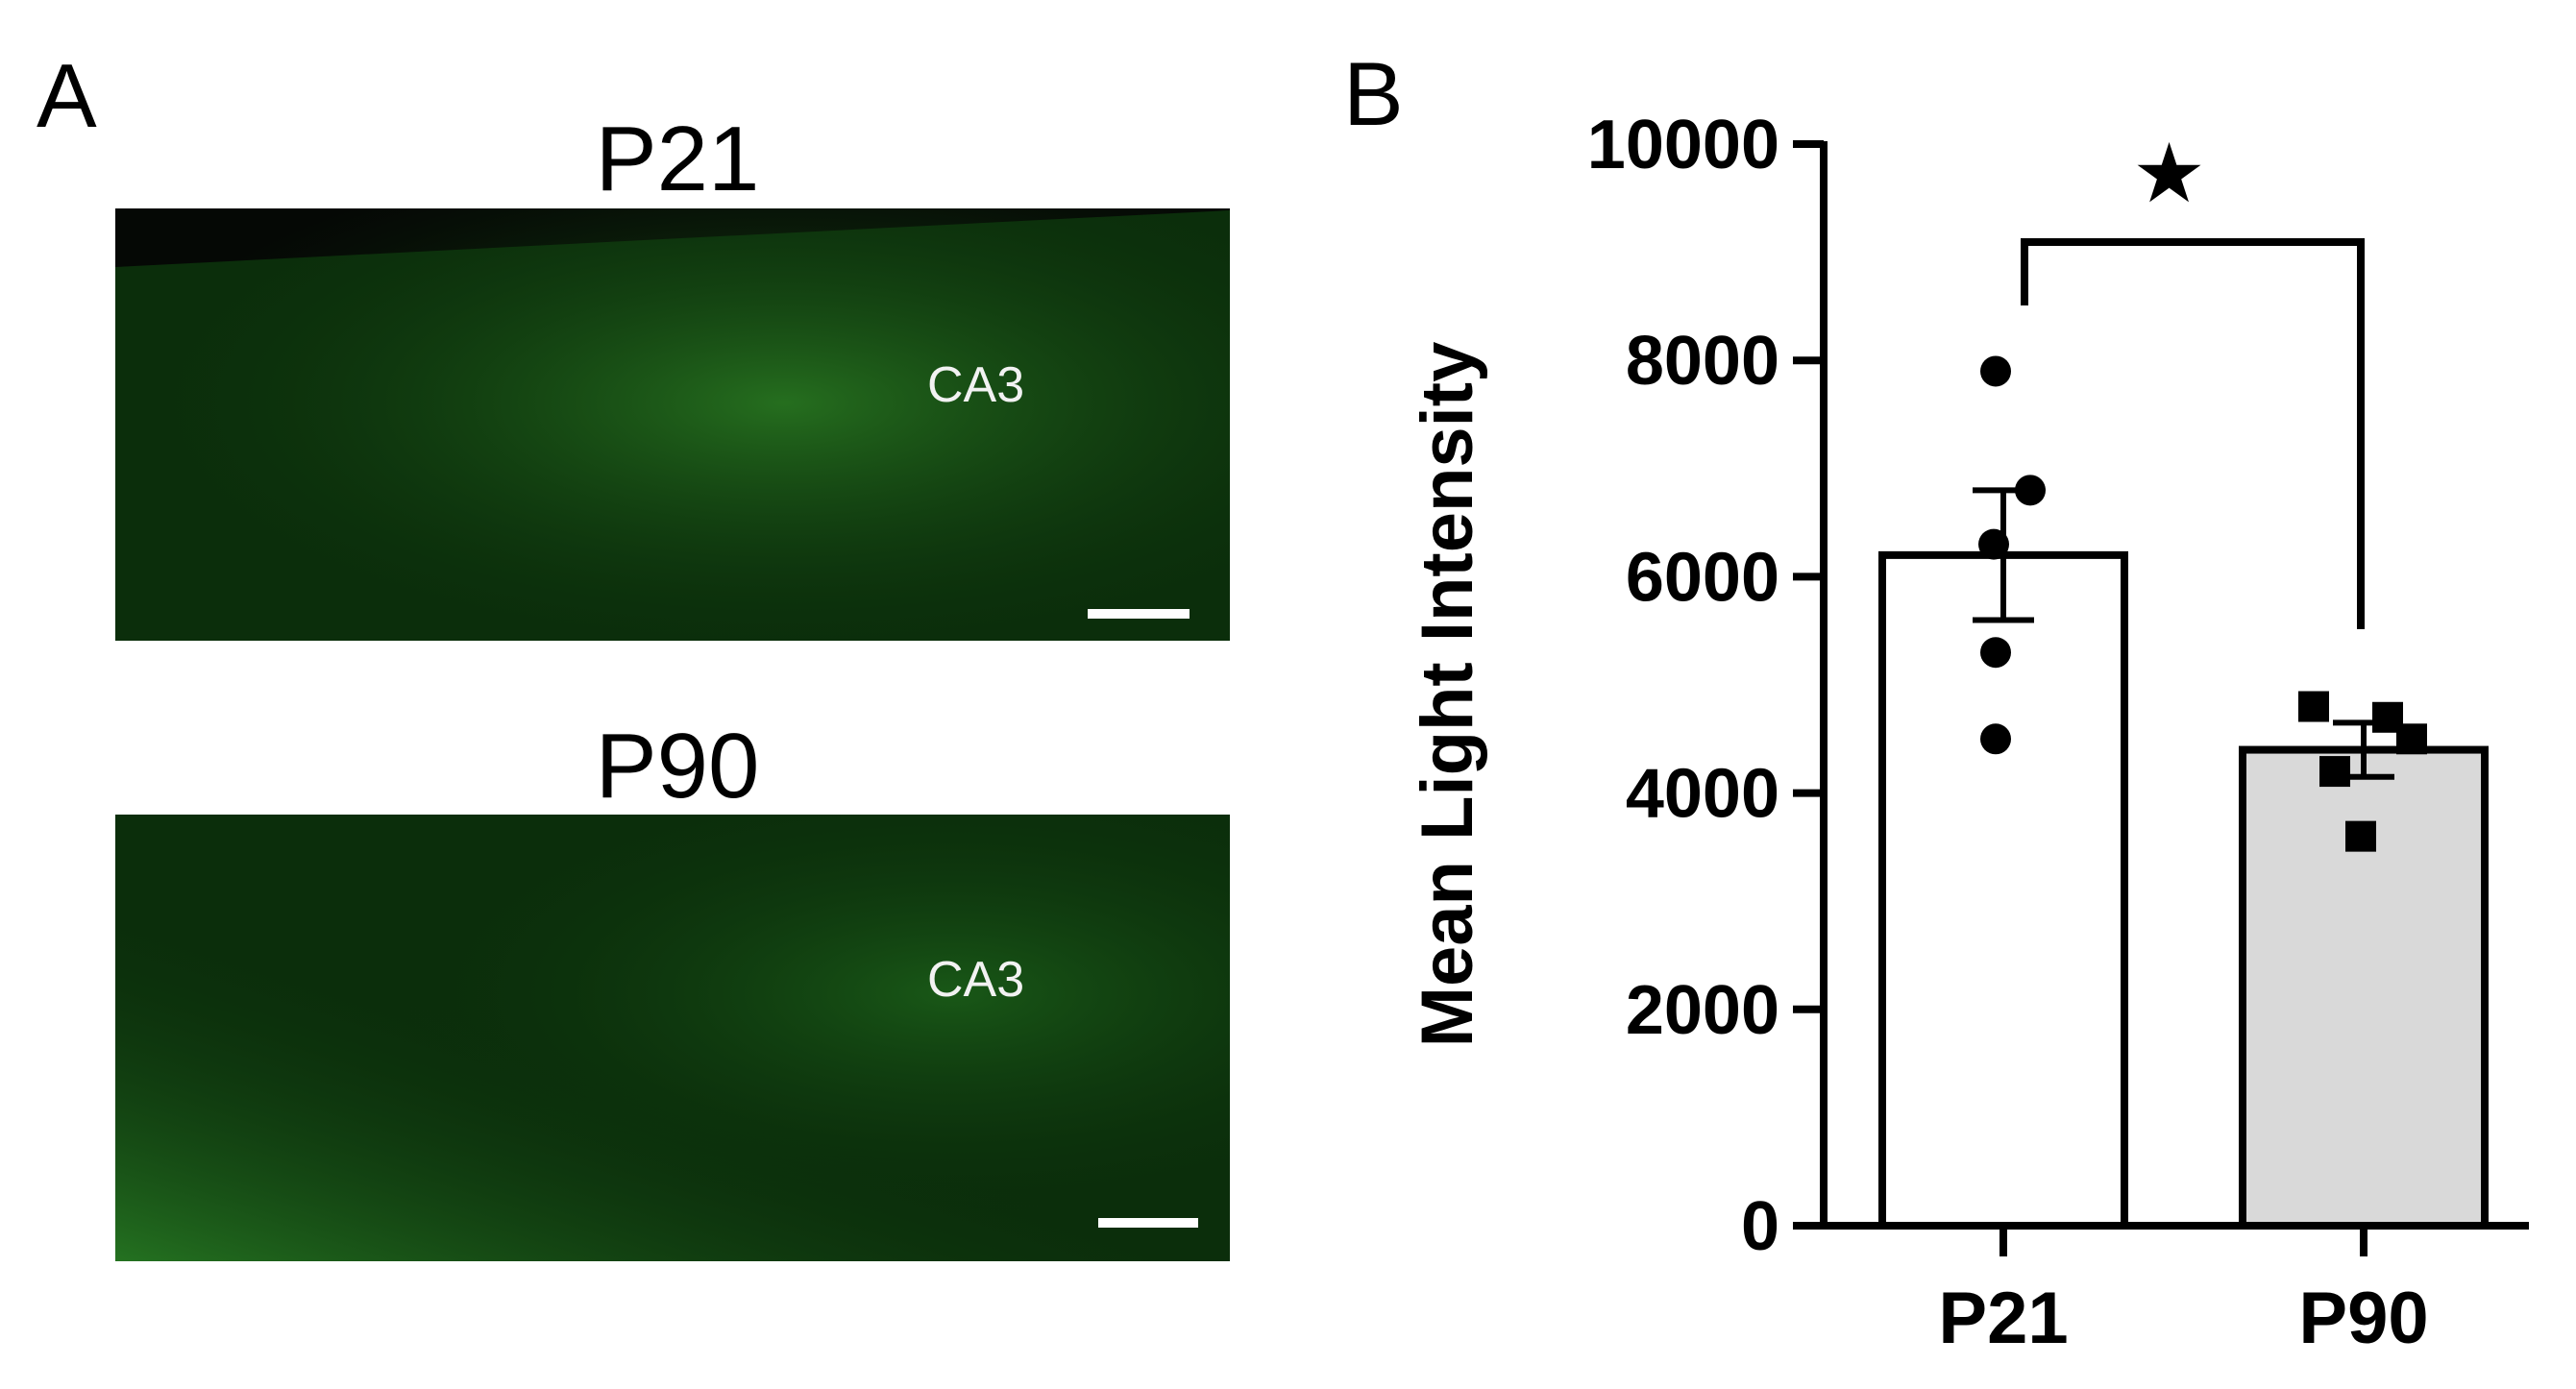 The width and height of the screenshot is (2576, 1389). I want to click on bar-p21, so click(2003, 890).